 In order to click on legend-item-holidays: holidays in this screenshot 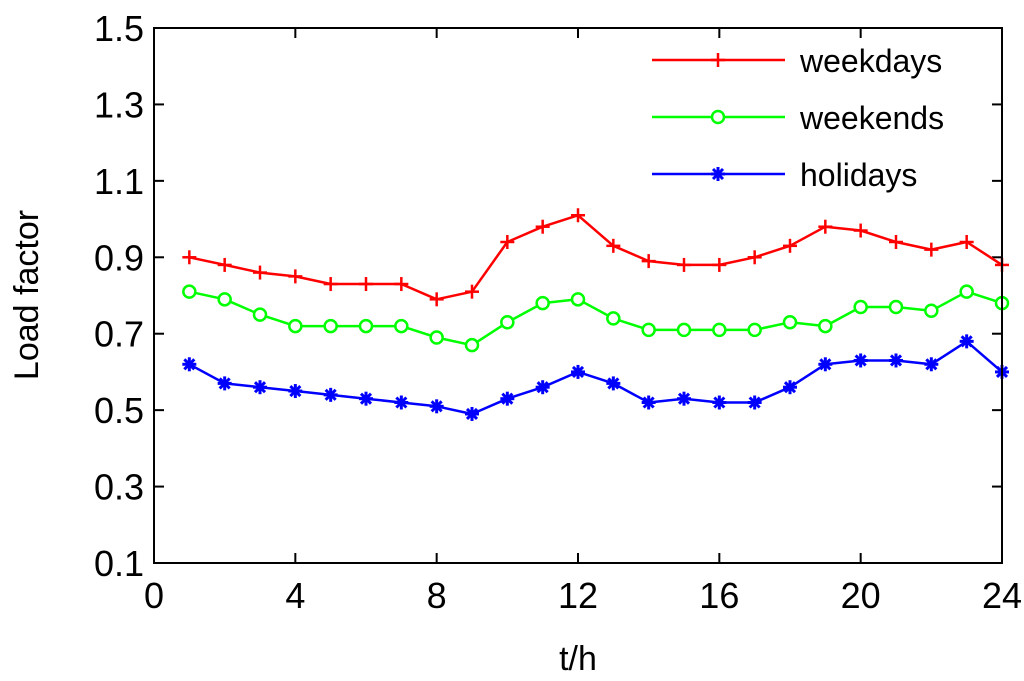, I will do `click(784, 175)`.